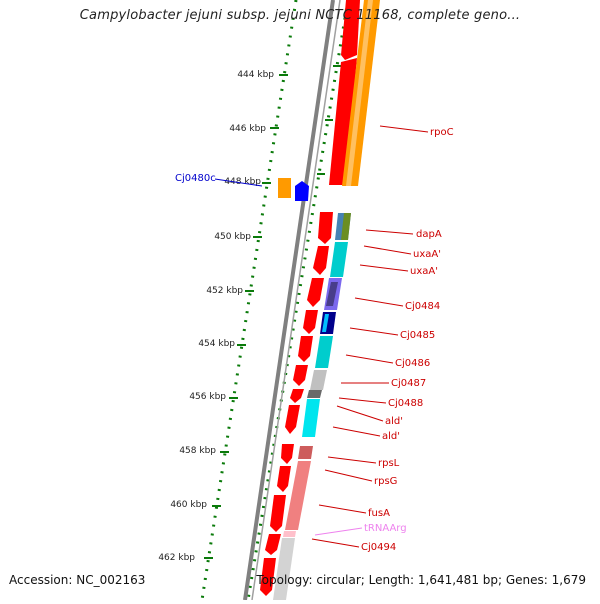  I want to click on cds-Cj0494, so click(273, 544).